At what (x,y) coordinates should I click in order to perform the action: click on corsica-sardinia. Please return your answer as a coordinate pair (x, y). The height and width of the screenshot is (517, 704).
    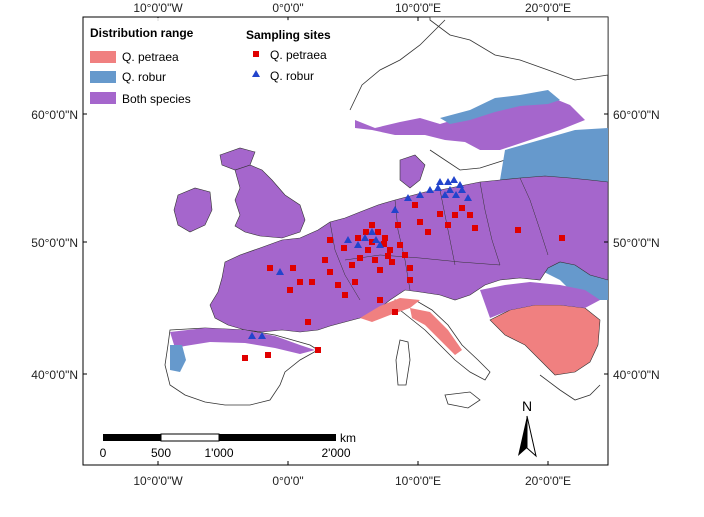
    Looking at the image, I should click on (403, 362).